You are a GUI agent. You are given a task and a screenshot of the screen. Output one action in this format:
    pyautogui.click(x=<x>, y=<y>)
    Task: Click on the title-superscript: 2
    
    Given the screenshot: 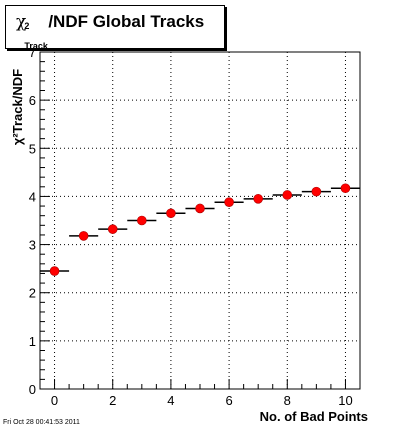 What is the action you would take?
    pyautogui.click(x=27, y=26)
    